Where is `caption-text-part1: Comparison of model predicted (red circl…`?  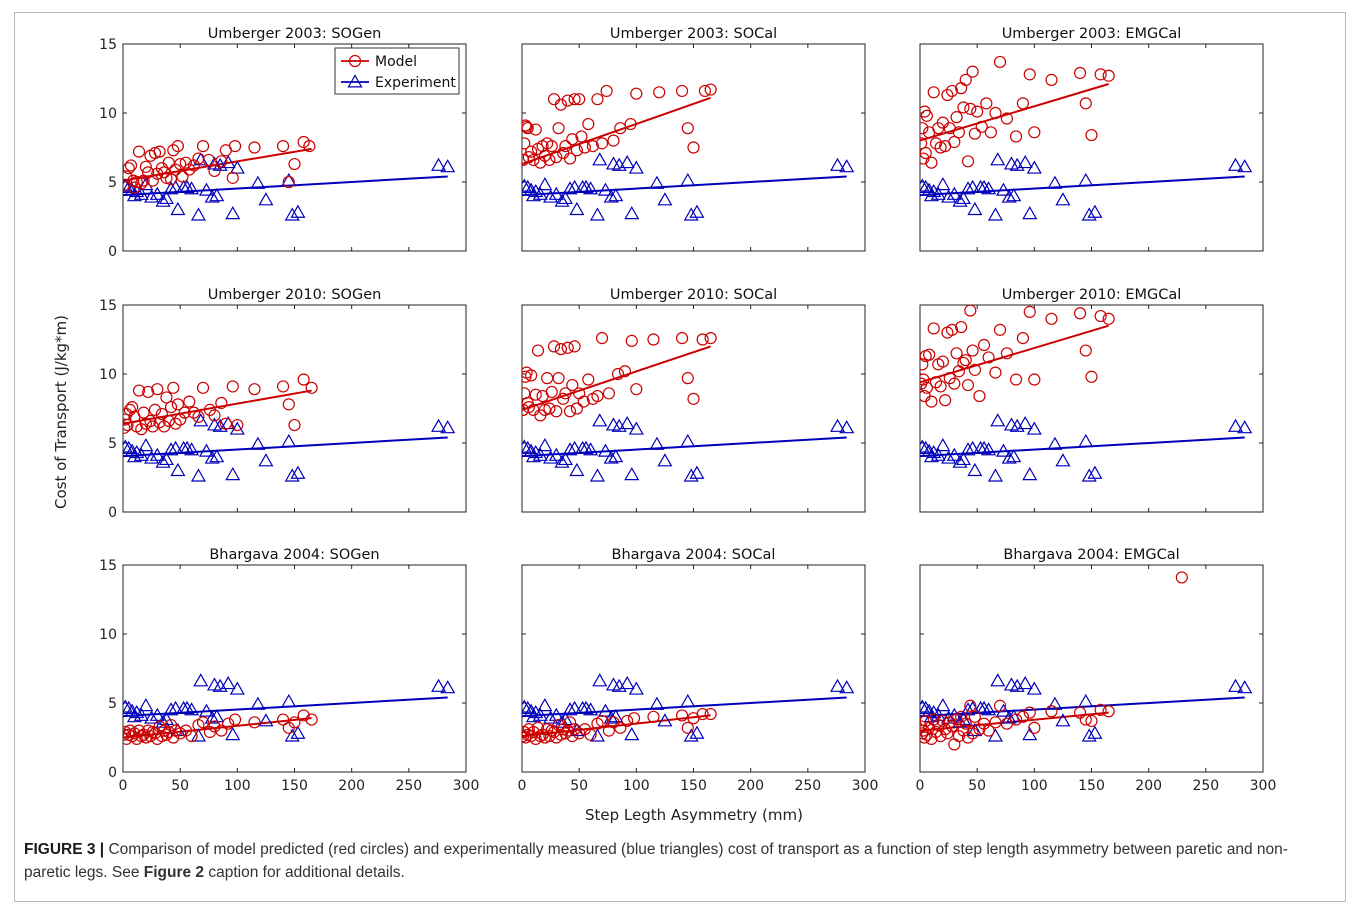 caption-text-part1: Comparison of model predicted (red circl… is located at coordinates (656, 861).